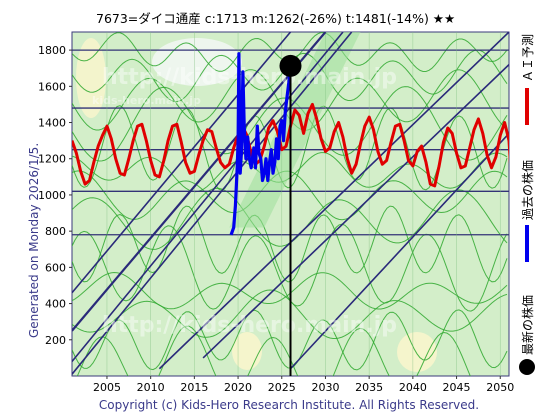 This screenshot has height=420, width=560. Describe the element at coordinates (290, 65) in the screenshot. I see `latest-price-marker` at that location.